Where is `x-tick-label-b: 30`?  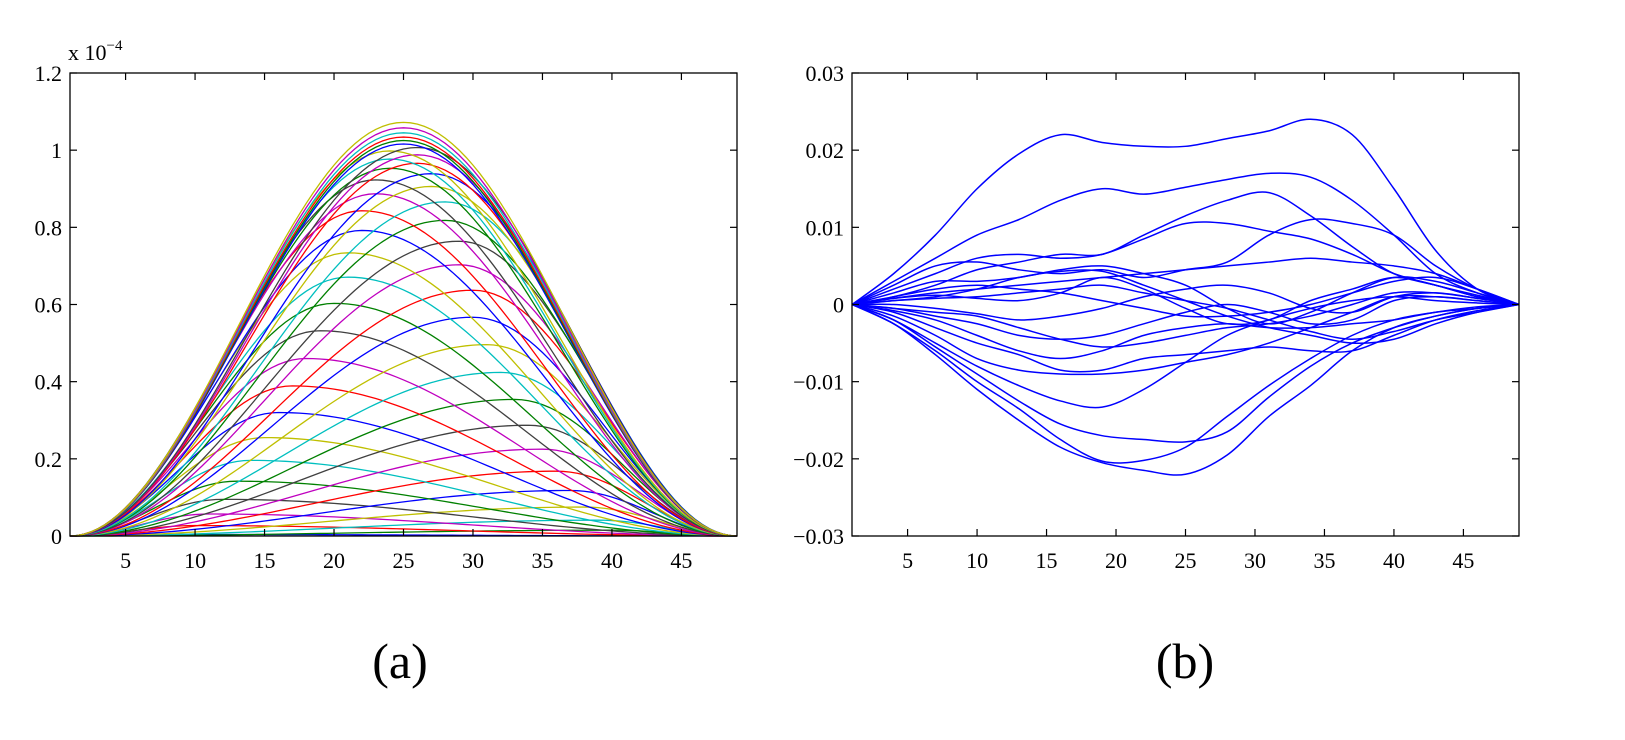
x-tick-label-b: 30 is located at coordinates (1255, 560).